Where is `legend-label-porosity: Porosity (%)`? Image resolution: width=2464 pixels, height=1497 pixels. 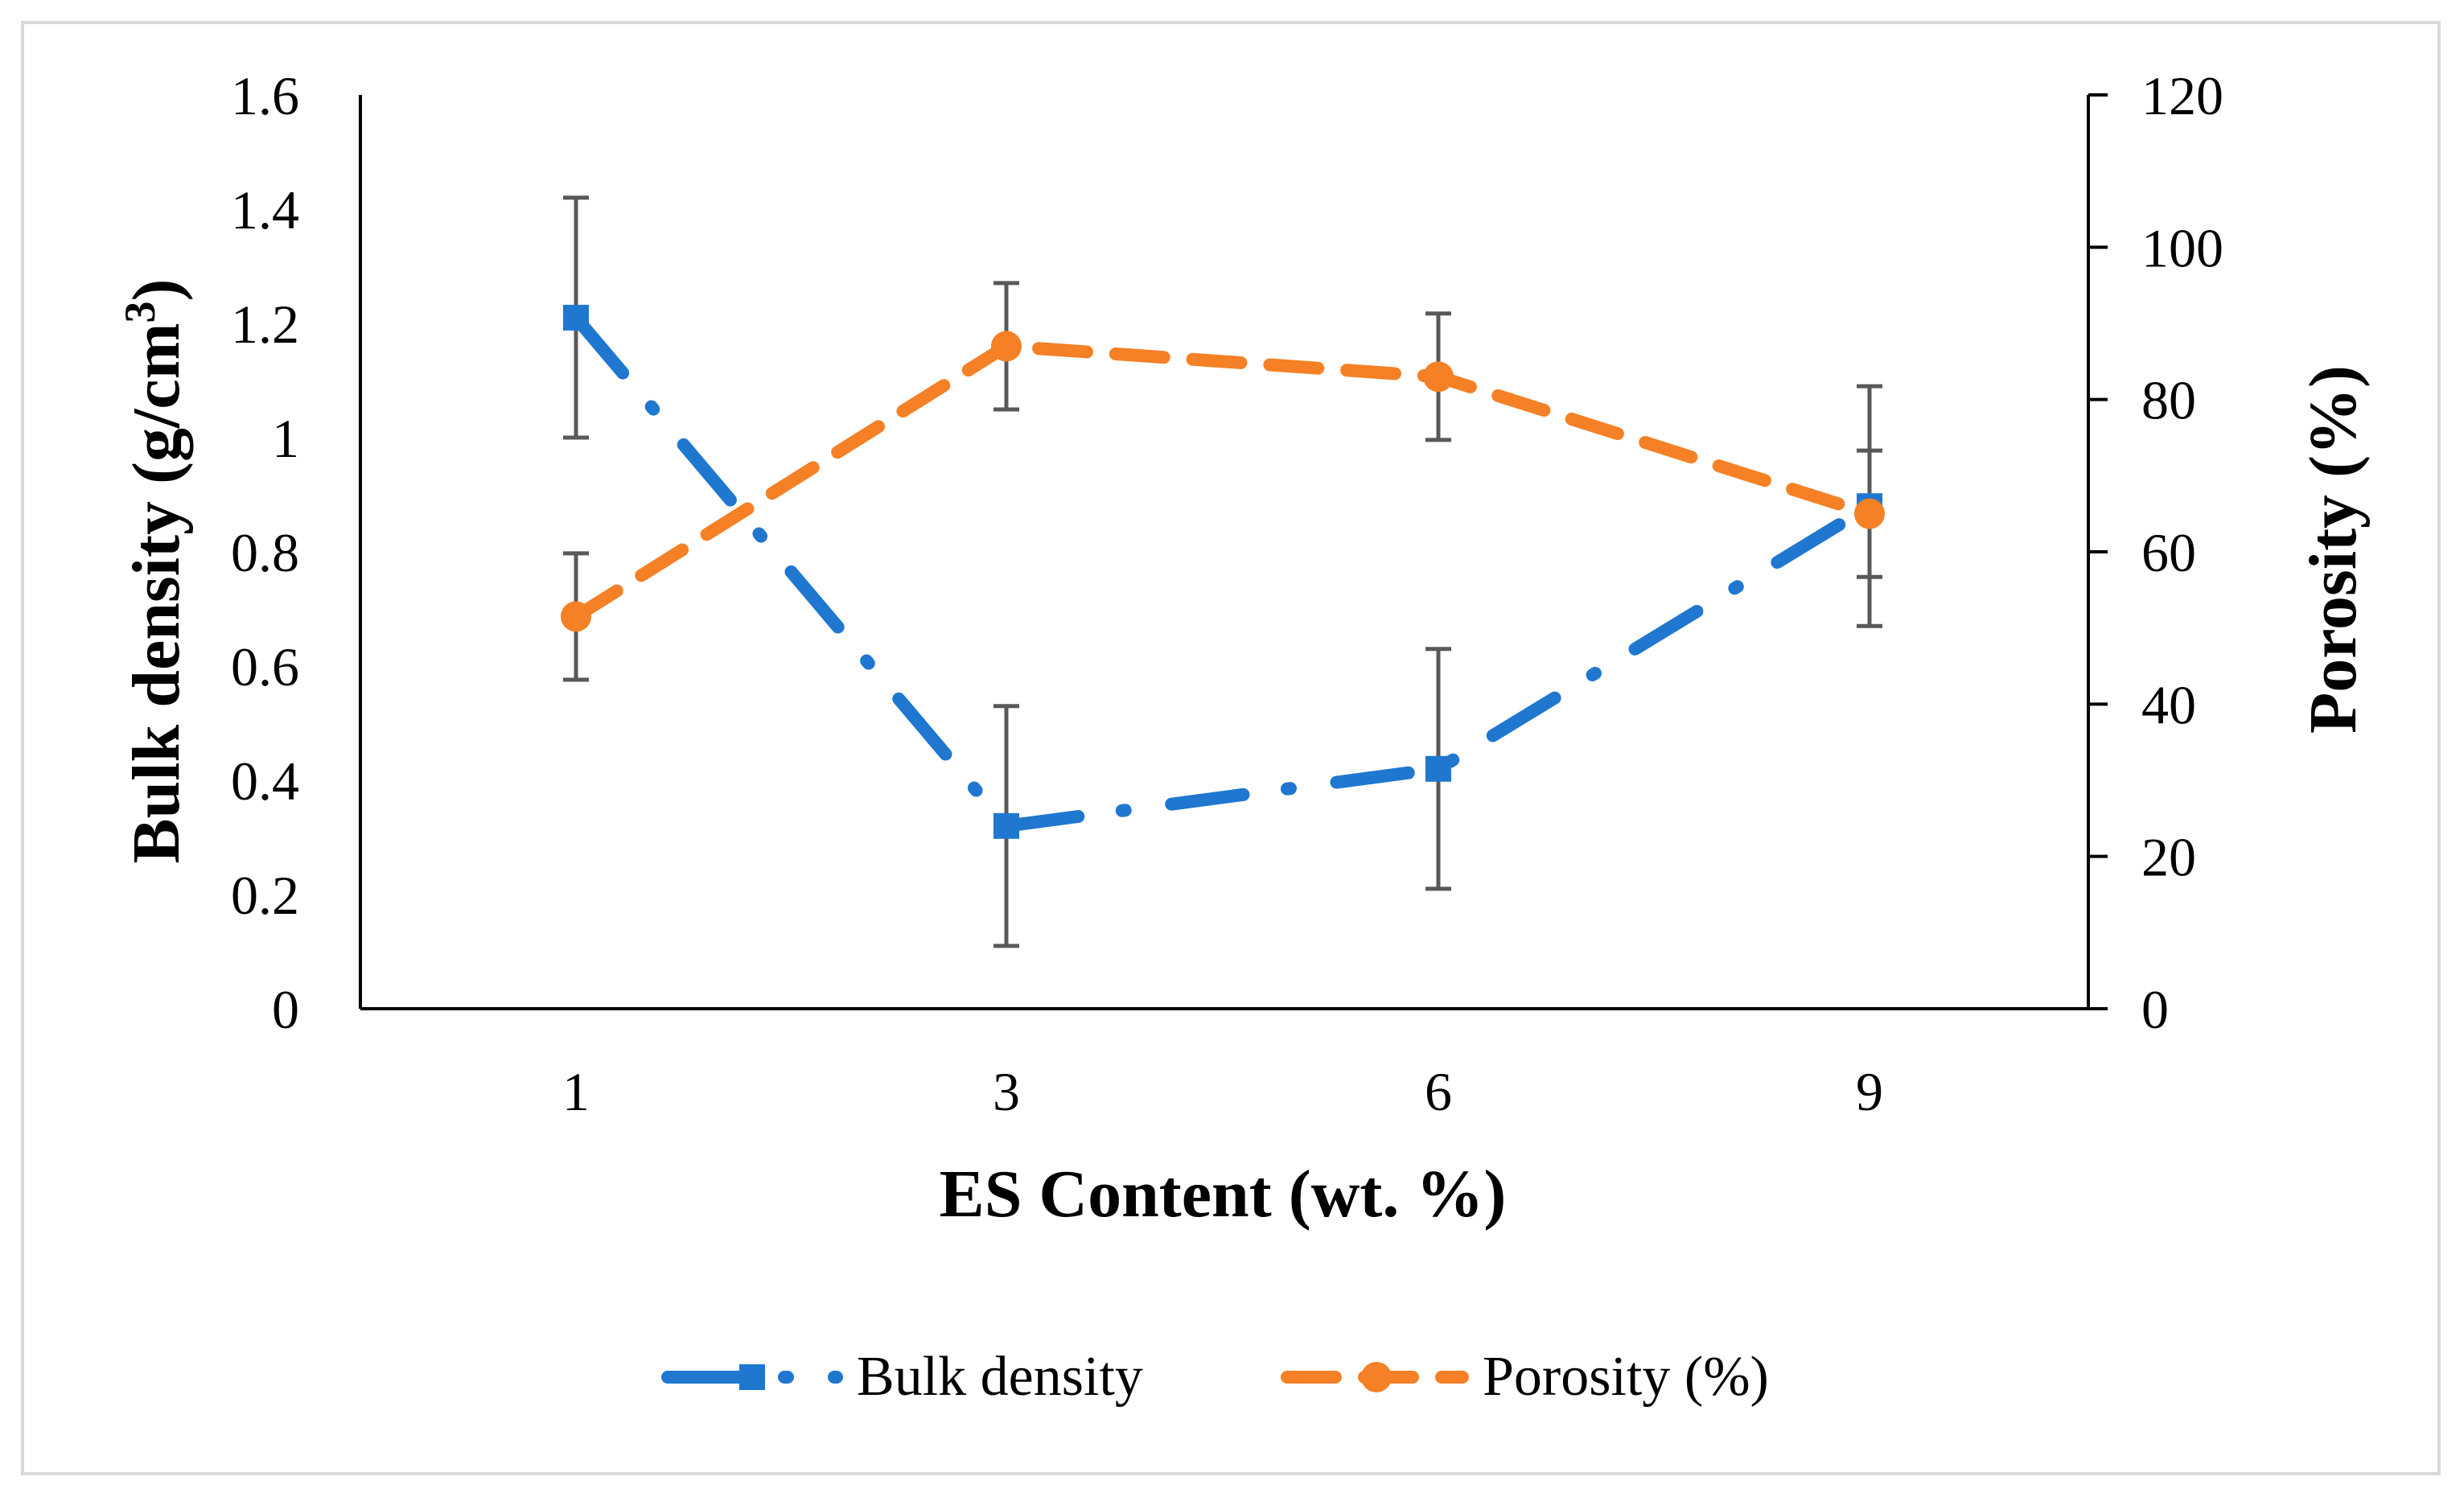 legend-label-porosity: Porosity (%) is located at coordinates (1626, 1377).